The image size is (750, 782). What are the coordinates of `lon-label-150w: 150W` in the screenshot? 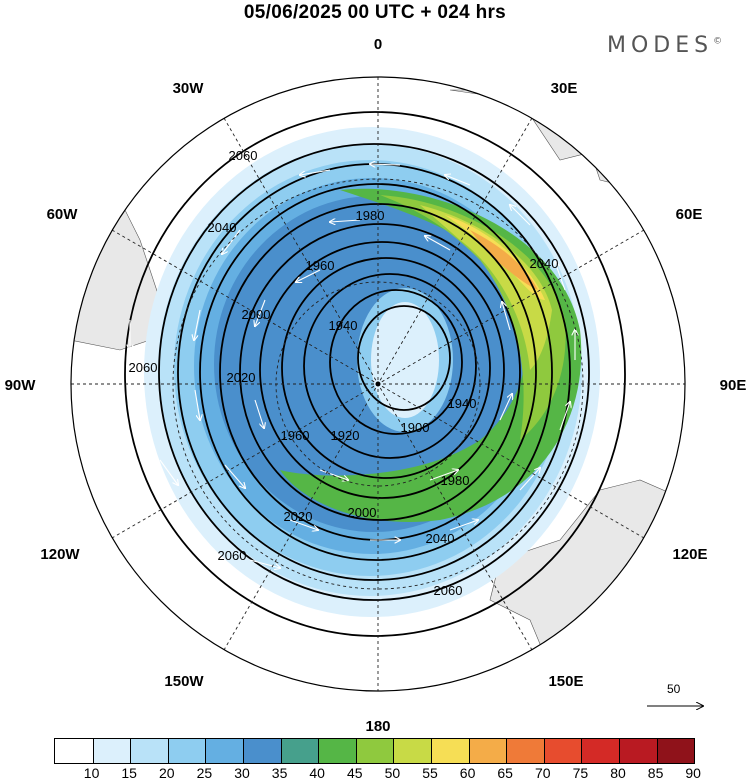 It's located at (184, 681).